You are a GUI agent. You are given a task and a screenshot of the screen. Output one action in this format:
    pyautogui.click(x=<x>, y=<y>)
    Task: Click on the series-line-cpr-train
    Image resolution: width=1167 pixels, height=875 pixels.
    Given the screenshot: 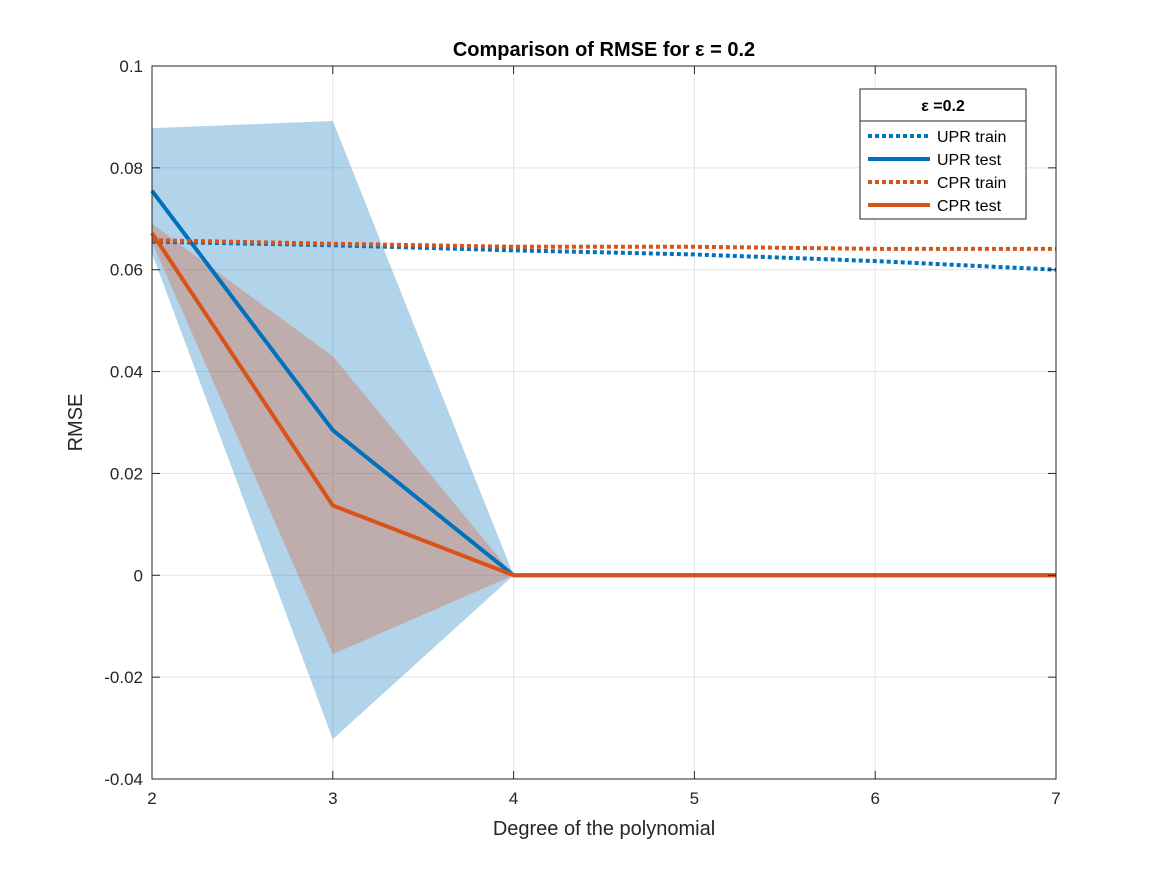 What is the action you would take?
    pyautogui.click(x=603, y=244)
    